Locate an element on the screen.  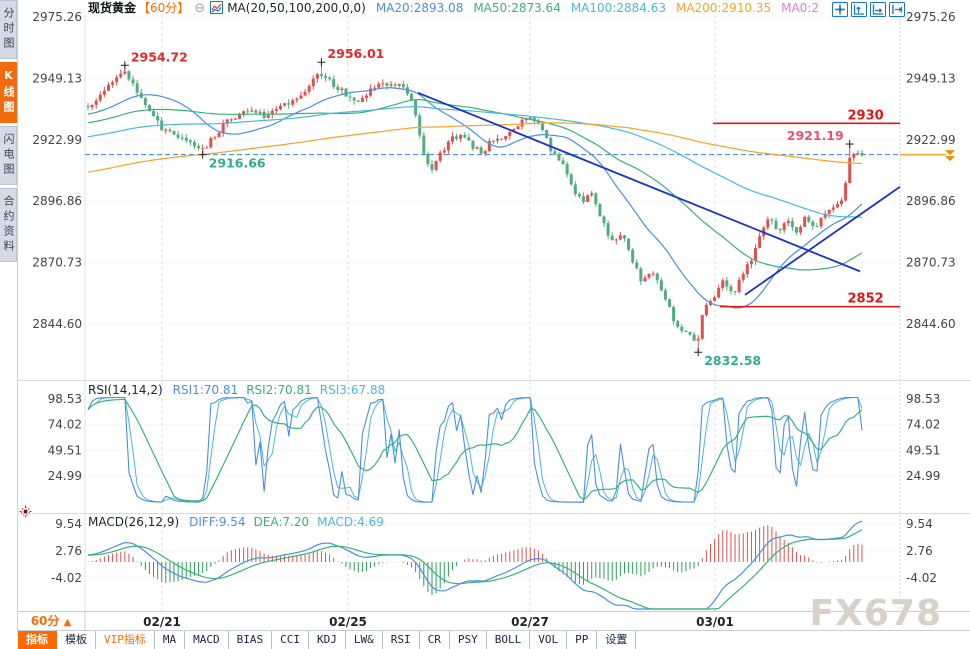
rsi-legend-item: RSI2:70.81 is located at coordinates (279, 390).